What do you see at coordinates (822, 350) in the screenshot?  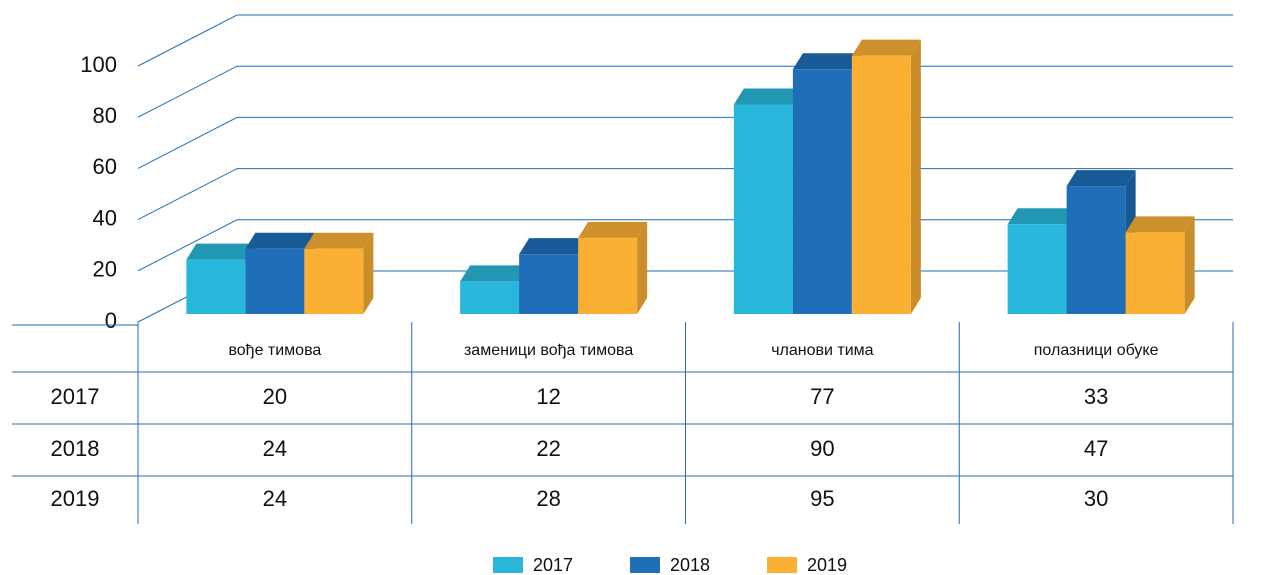 I see `category-label: чланови тима` at bounding box center [822, 350].